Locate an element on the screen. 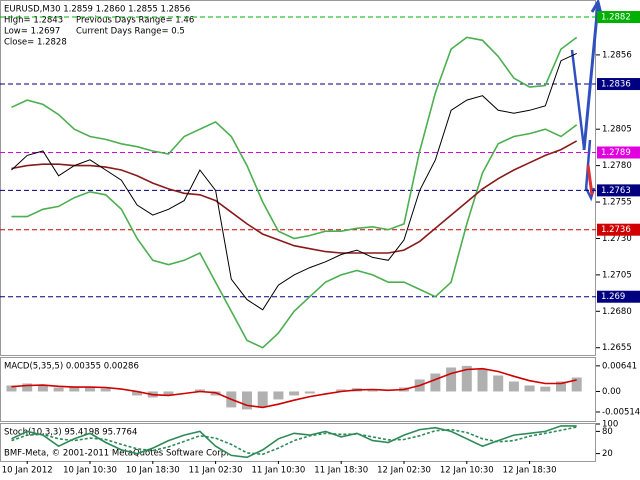 The width and height of the screenshot is (640, 480). panel-title: Stoch(10,3,3) 95.4198 95.7764 is located at coordinates (70, 433).